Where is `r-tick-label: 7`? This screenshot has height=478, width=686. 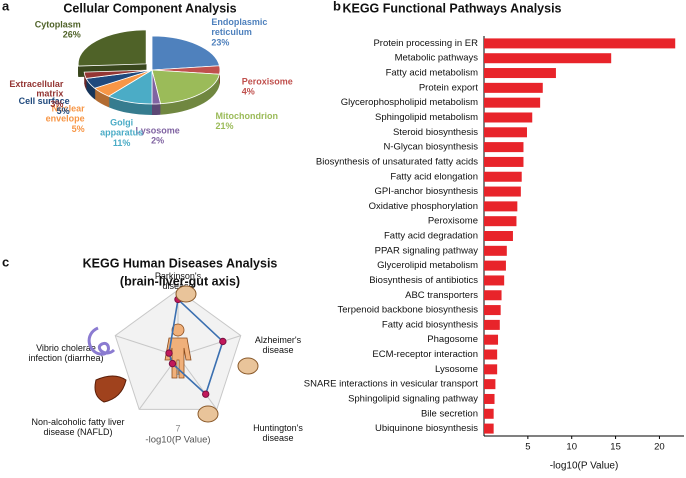
r-tick-label: 7 is located at coordinates (177, 428).